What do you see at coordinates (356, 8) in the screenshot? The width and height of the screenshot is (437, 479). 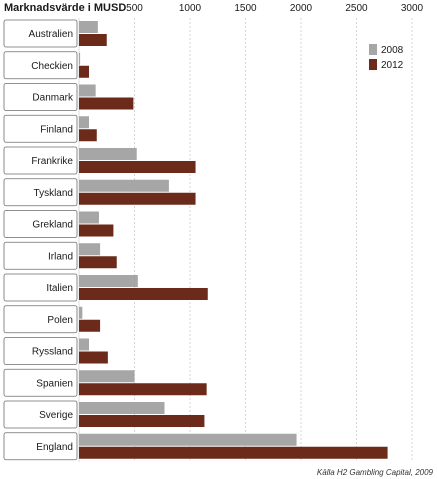 I see `x-tick-label: 2500` at bounding box center [356, 8].